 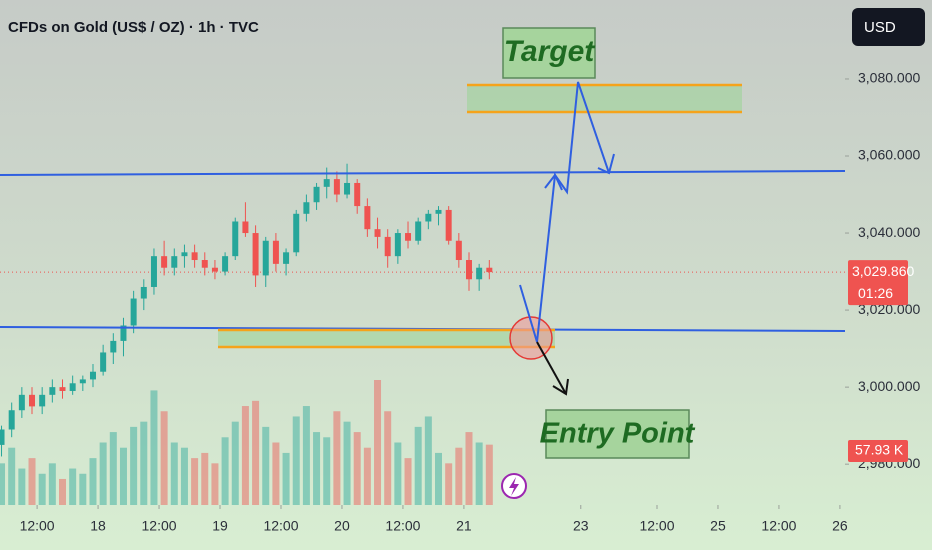 I want to click on entry-label: Entry Point, so click(x=618, y=434).